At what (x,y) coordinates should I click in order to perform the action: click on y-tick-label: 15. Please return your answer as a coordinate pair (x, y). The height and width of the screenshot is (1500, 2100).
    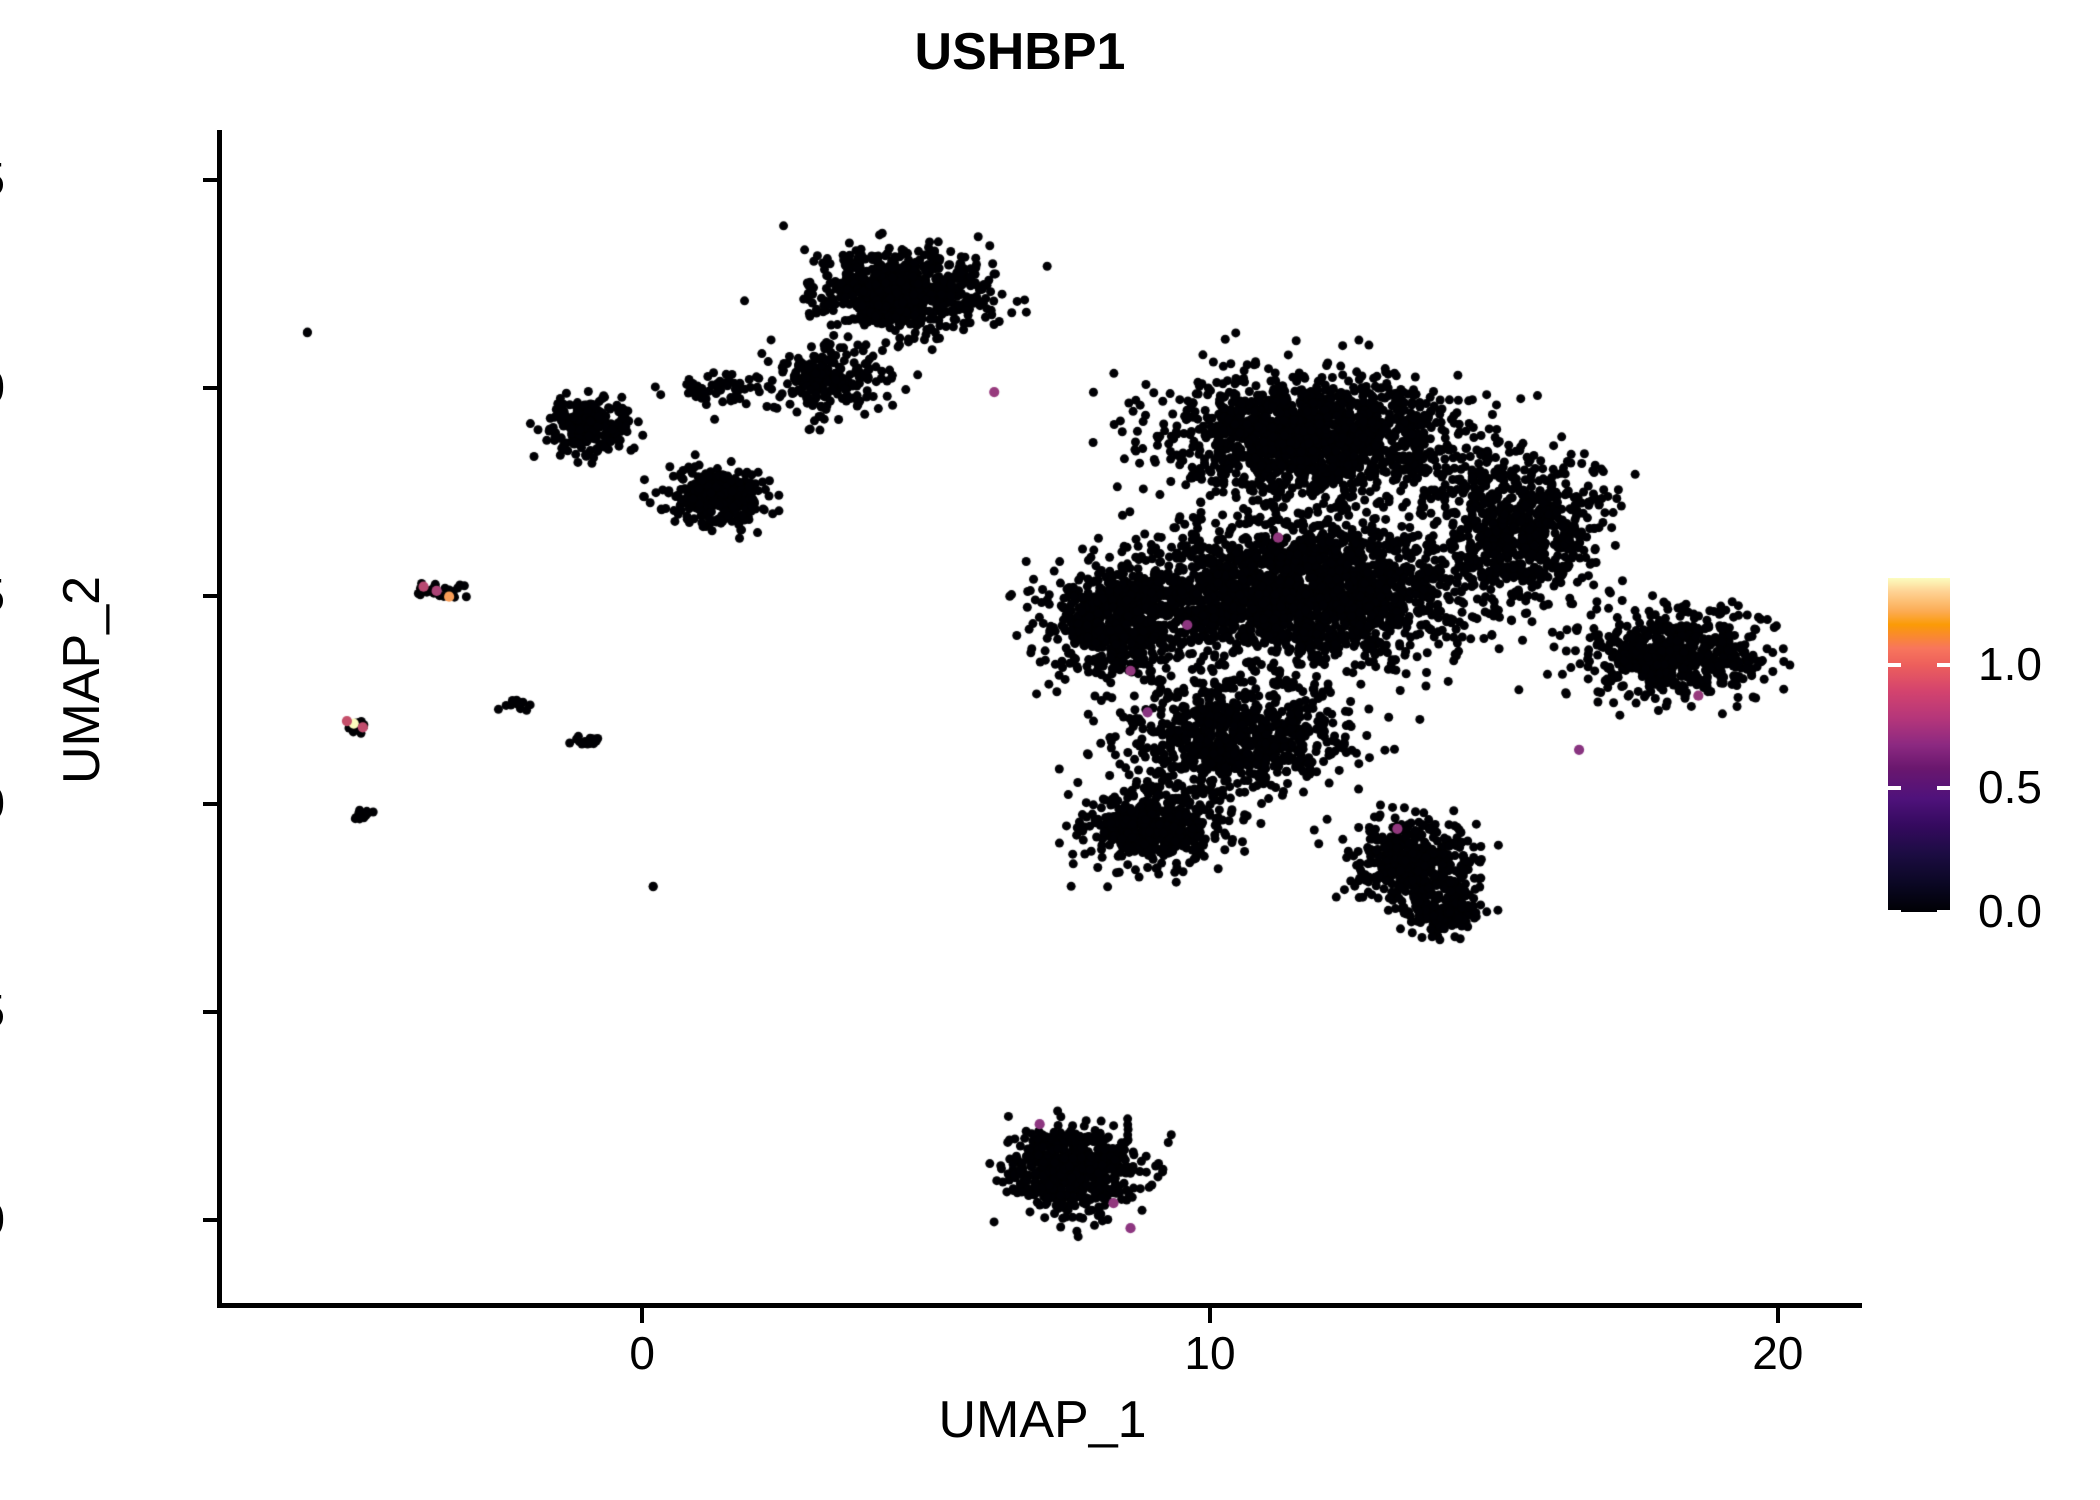
    Looking at the image, I should click on (2, 179).